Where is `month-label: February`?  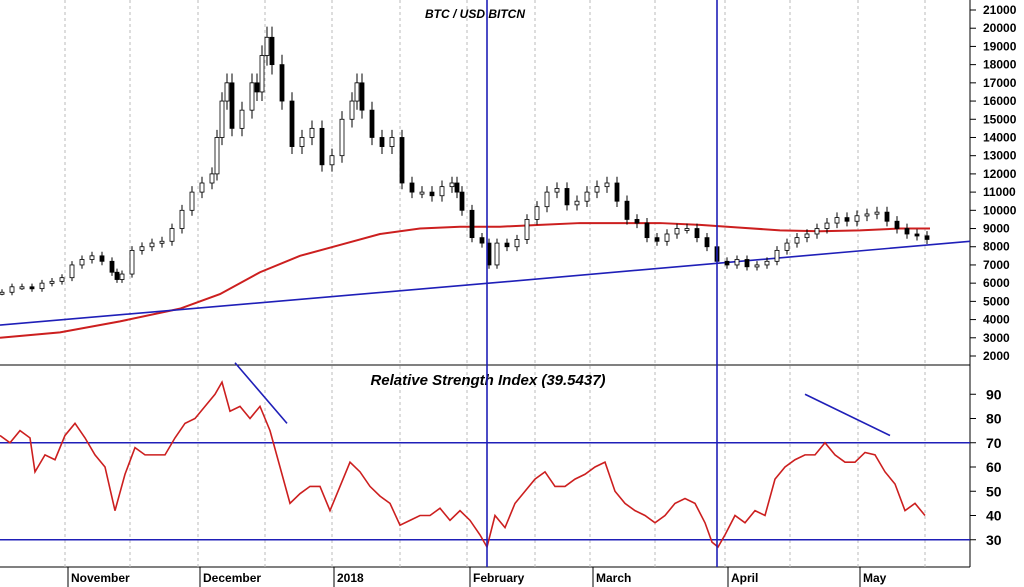
month-label: February is located at coordinates (499, 578).